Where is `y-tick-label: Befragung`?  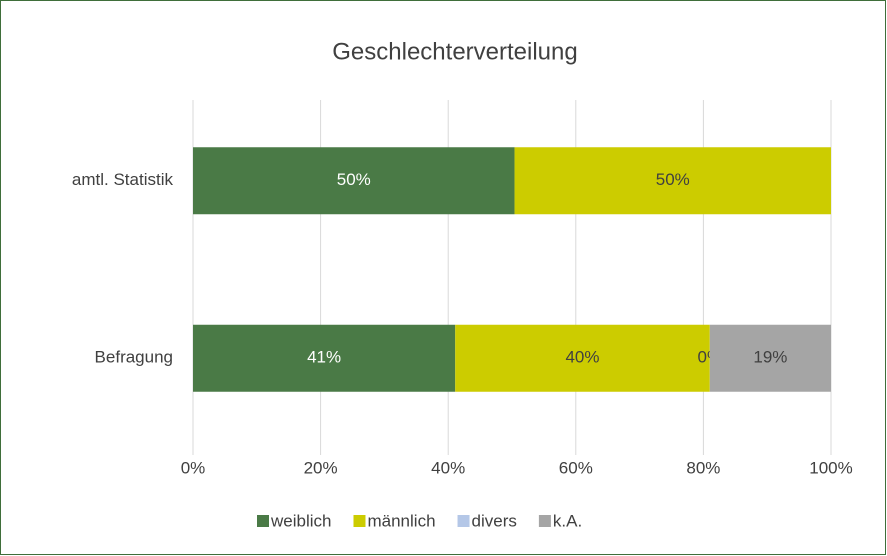 y-tick-label: Befragung is located at coordinates (134, 357).